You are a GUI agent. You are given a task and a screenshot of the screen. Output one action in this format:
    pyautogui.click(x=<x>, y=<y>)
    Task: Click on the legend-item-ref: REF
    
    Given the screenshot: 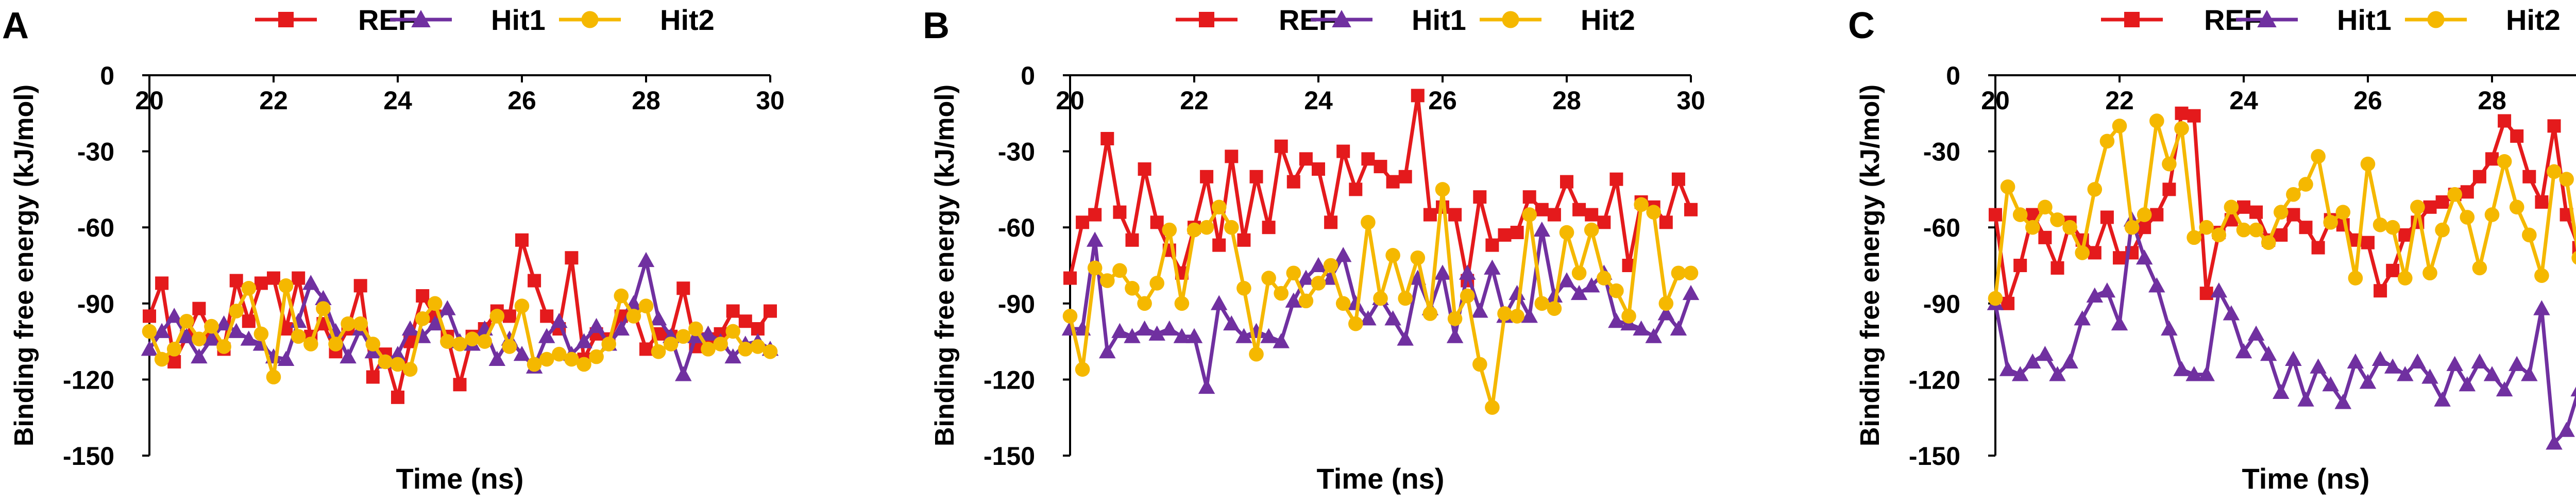 What is the action you would take?
    pyautogui.click(x=2181, y=20)
    